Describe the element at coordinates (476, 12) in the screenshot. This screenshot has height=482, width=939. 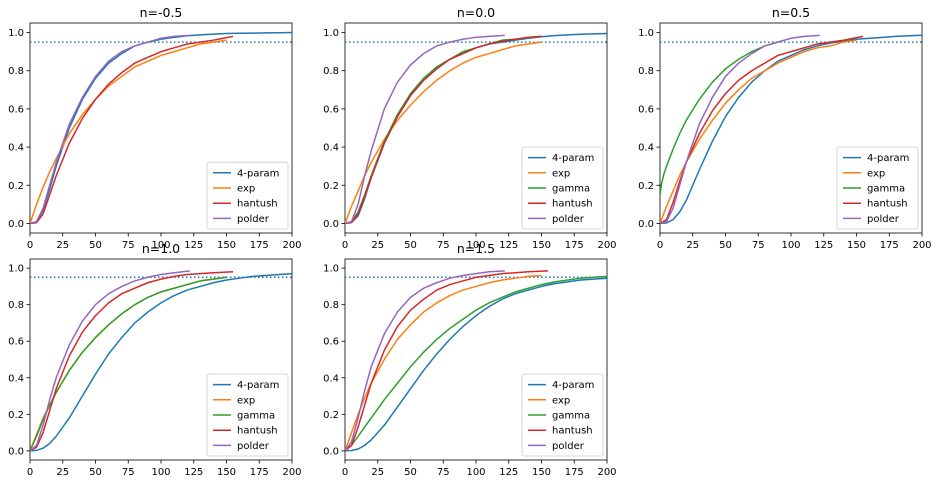
I see `subplot-title: n=0.0` at that location.